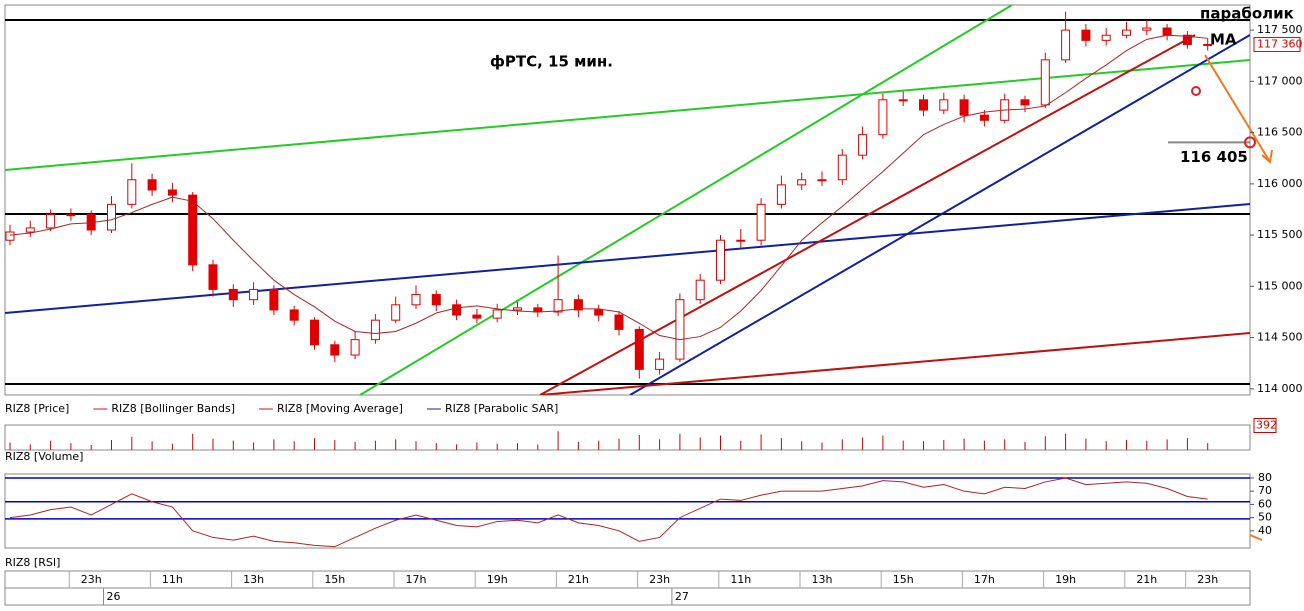  Describe the element at coordinates (1265, 530) in the screenshot. I see `y-tick-label: 40` at that location.